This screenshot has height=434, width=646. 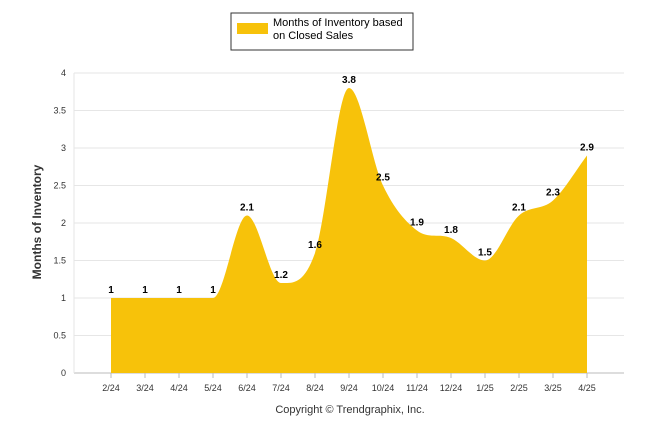 I want to click on x-tick-label: 11/24, so click(x=417, y=388).